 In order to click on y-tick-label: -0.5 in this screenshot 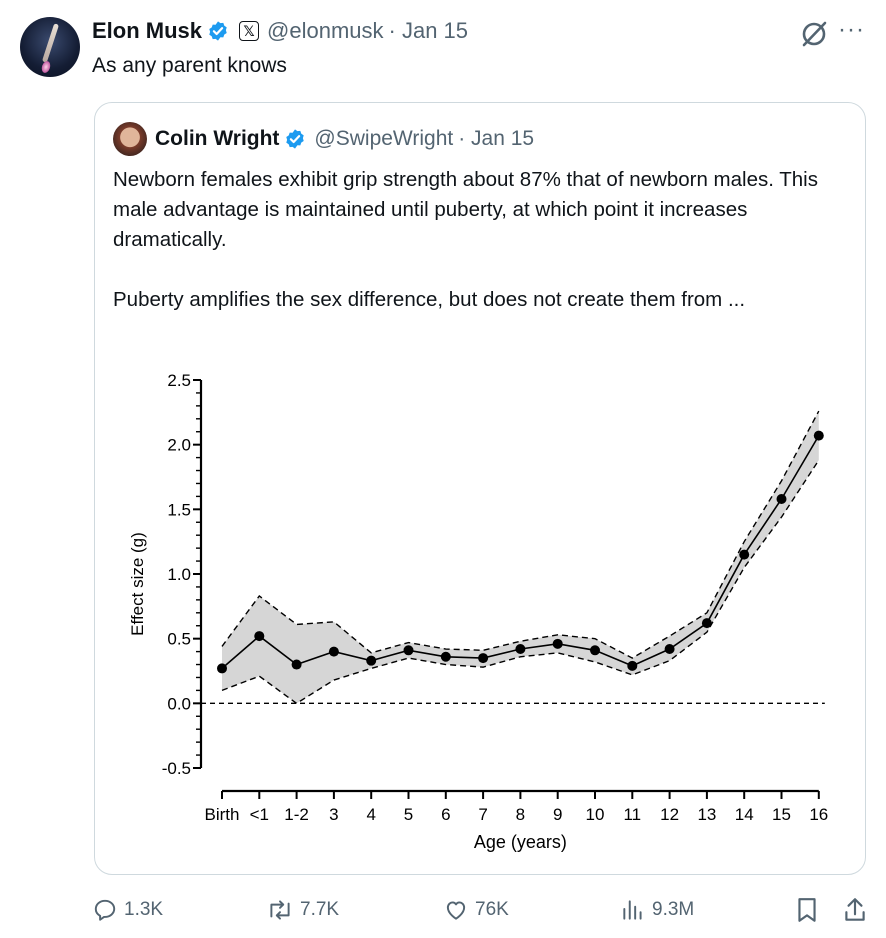, I will do `click(176, 768)`.